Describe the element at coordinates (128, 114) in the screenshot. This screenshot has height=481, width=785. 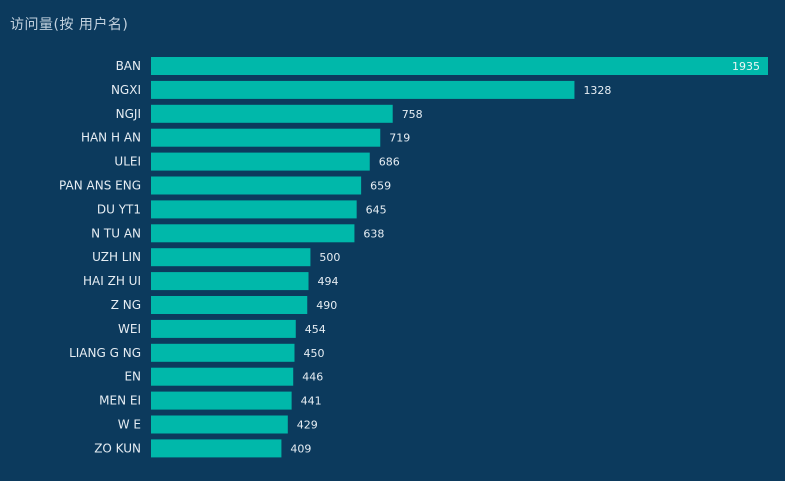
I see `category-label: NGJI` at that location.